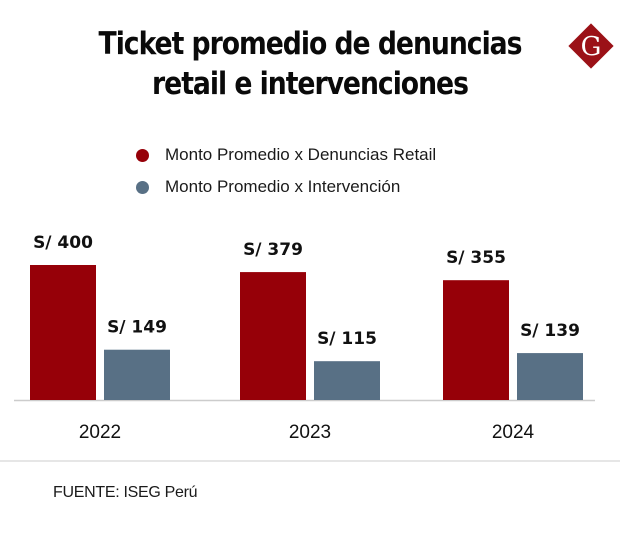  I want to click on bar-intervencion-2024, so click(550, 376).